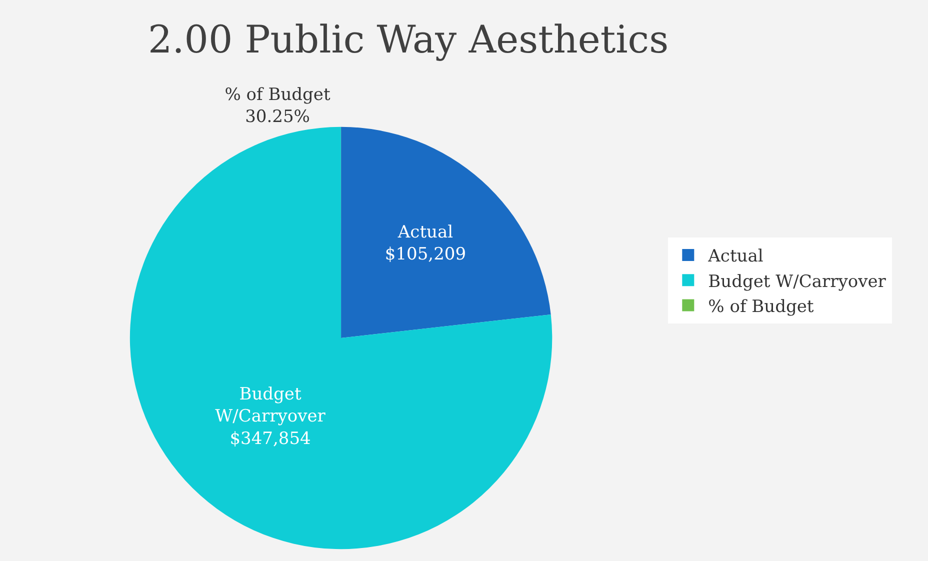 This screenshot has width=928, height=561. I want to click on legend-label: Actual, so click(735, 256).